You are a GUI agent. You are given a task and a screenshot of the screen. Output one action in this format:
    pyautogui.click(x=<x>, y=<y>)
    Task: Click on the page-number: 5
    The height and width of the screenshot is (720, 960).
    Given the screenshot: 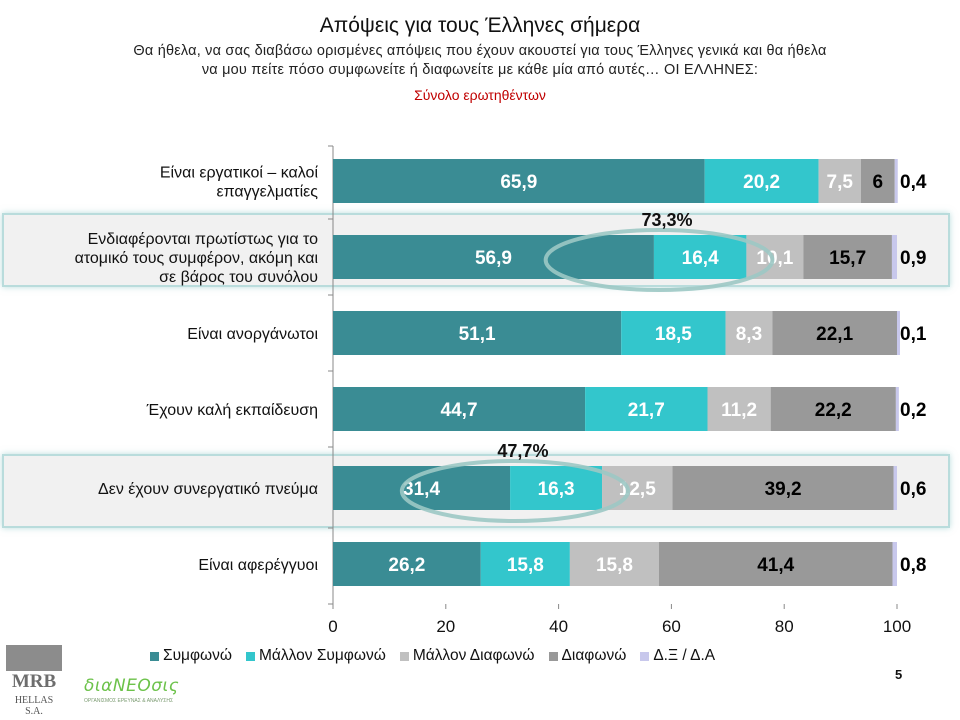 What is the action you would take?
    pyautogui.click(x=899, y=674)
    